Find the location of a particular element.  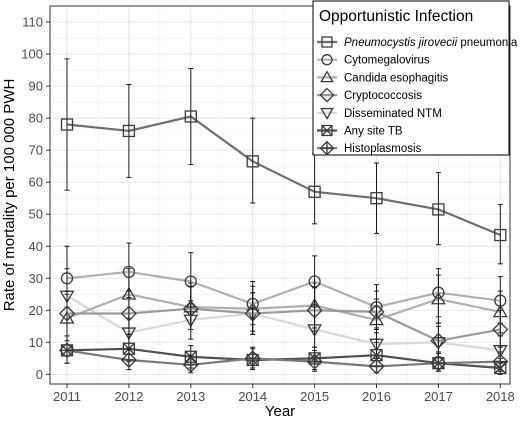

y-tick-label: 0 is located at coordinates (39, 374).